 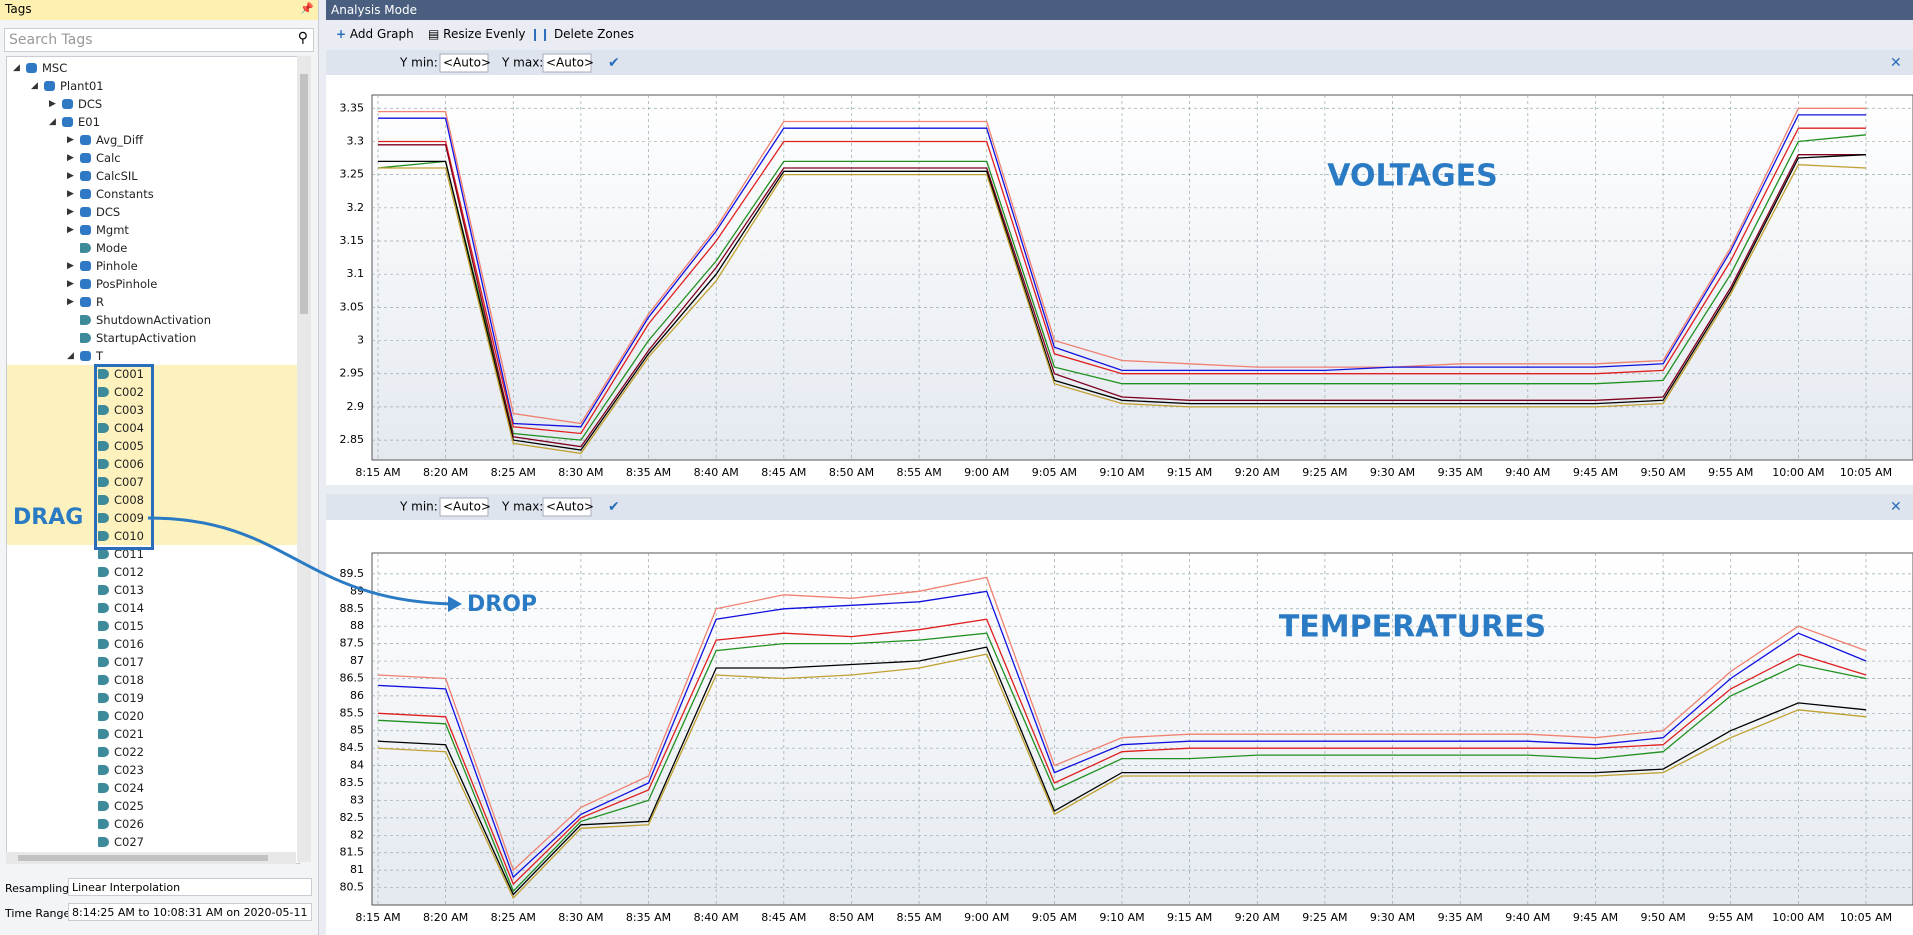 I want to click on y-tick-label: 83, so click(x=357, y=799).